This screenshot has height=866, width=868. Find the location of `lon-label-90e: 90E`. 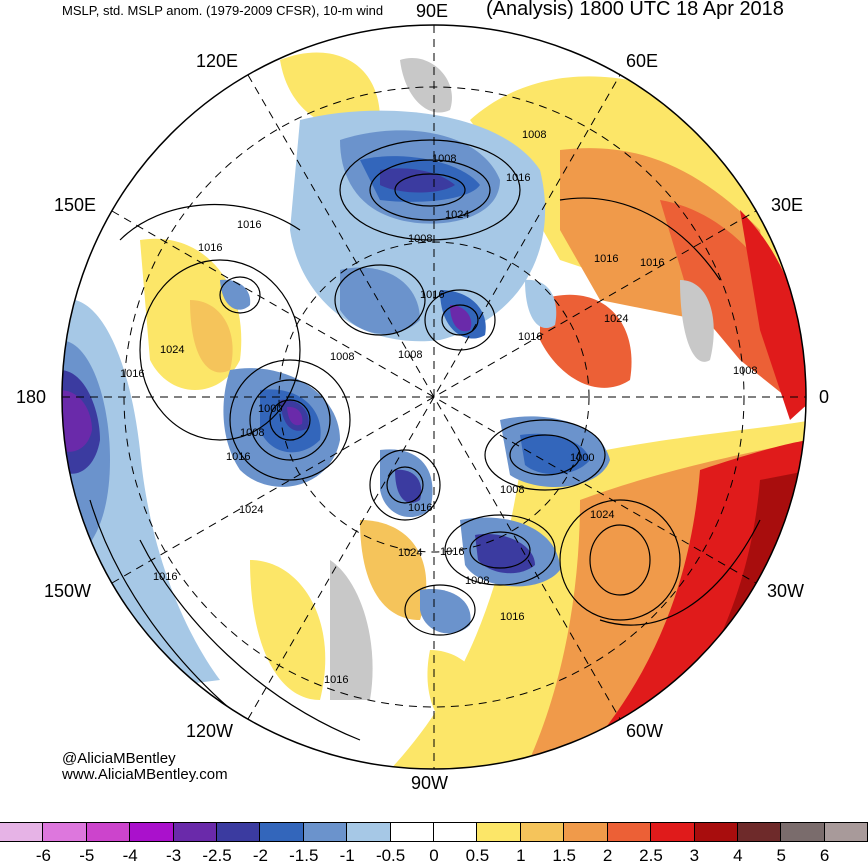

lon-label-90e: 90E is located at coordinates (432, 11).